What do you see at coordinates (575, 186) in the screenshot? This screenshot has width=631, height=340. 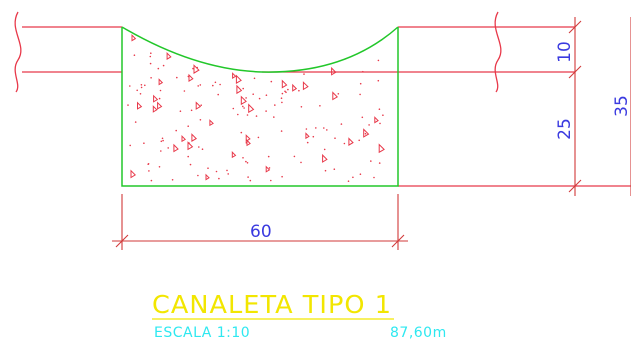 I see `tick-inner-bottom` at bounding box center [575, 186].